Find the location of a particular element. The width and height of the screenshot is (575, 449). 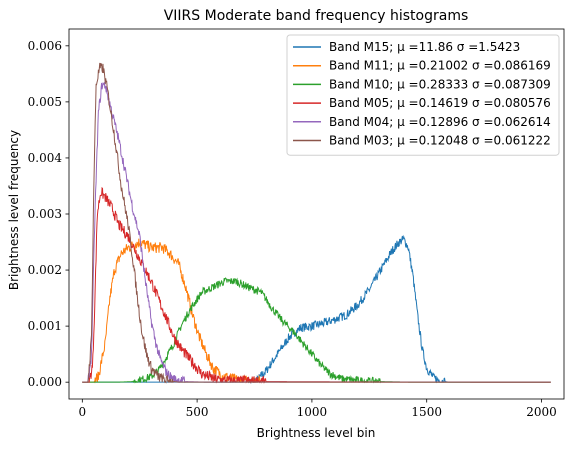

x-tick-label: 2000 is located at coordinates (541, 412).